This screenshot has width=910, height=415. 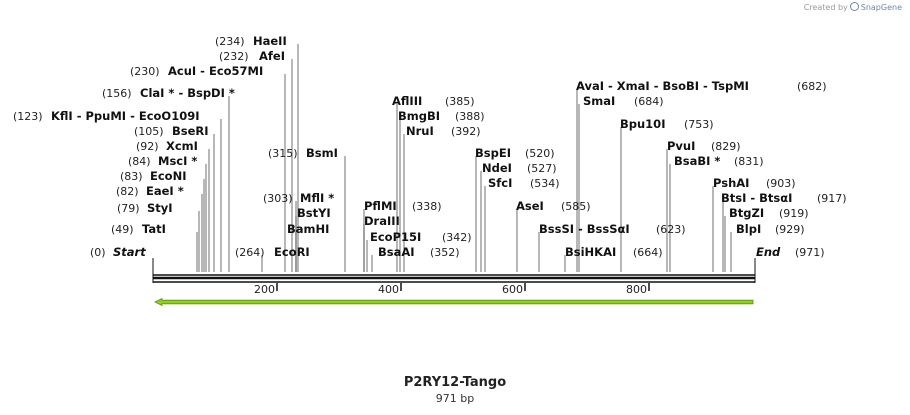 I want to click on site-position: (917), so click(x=832, y=198).